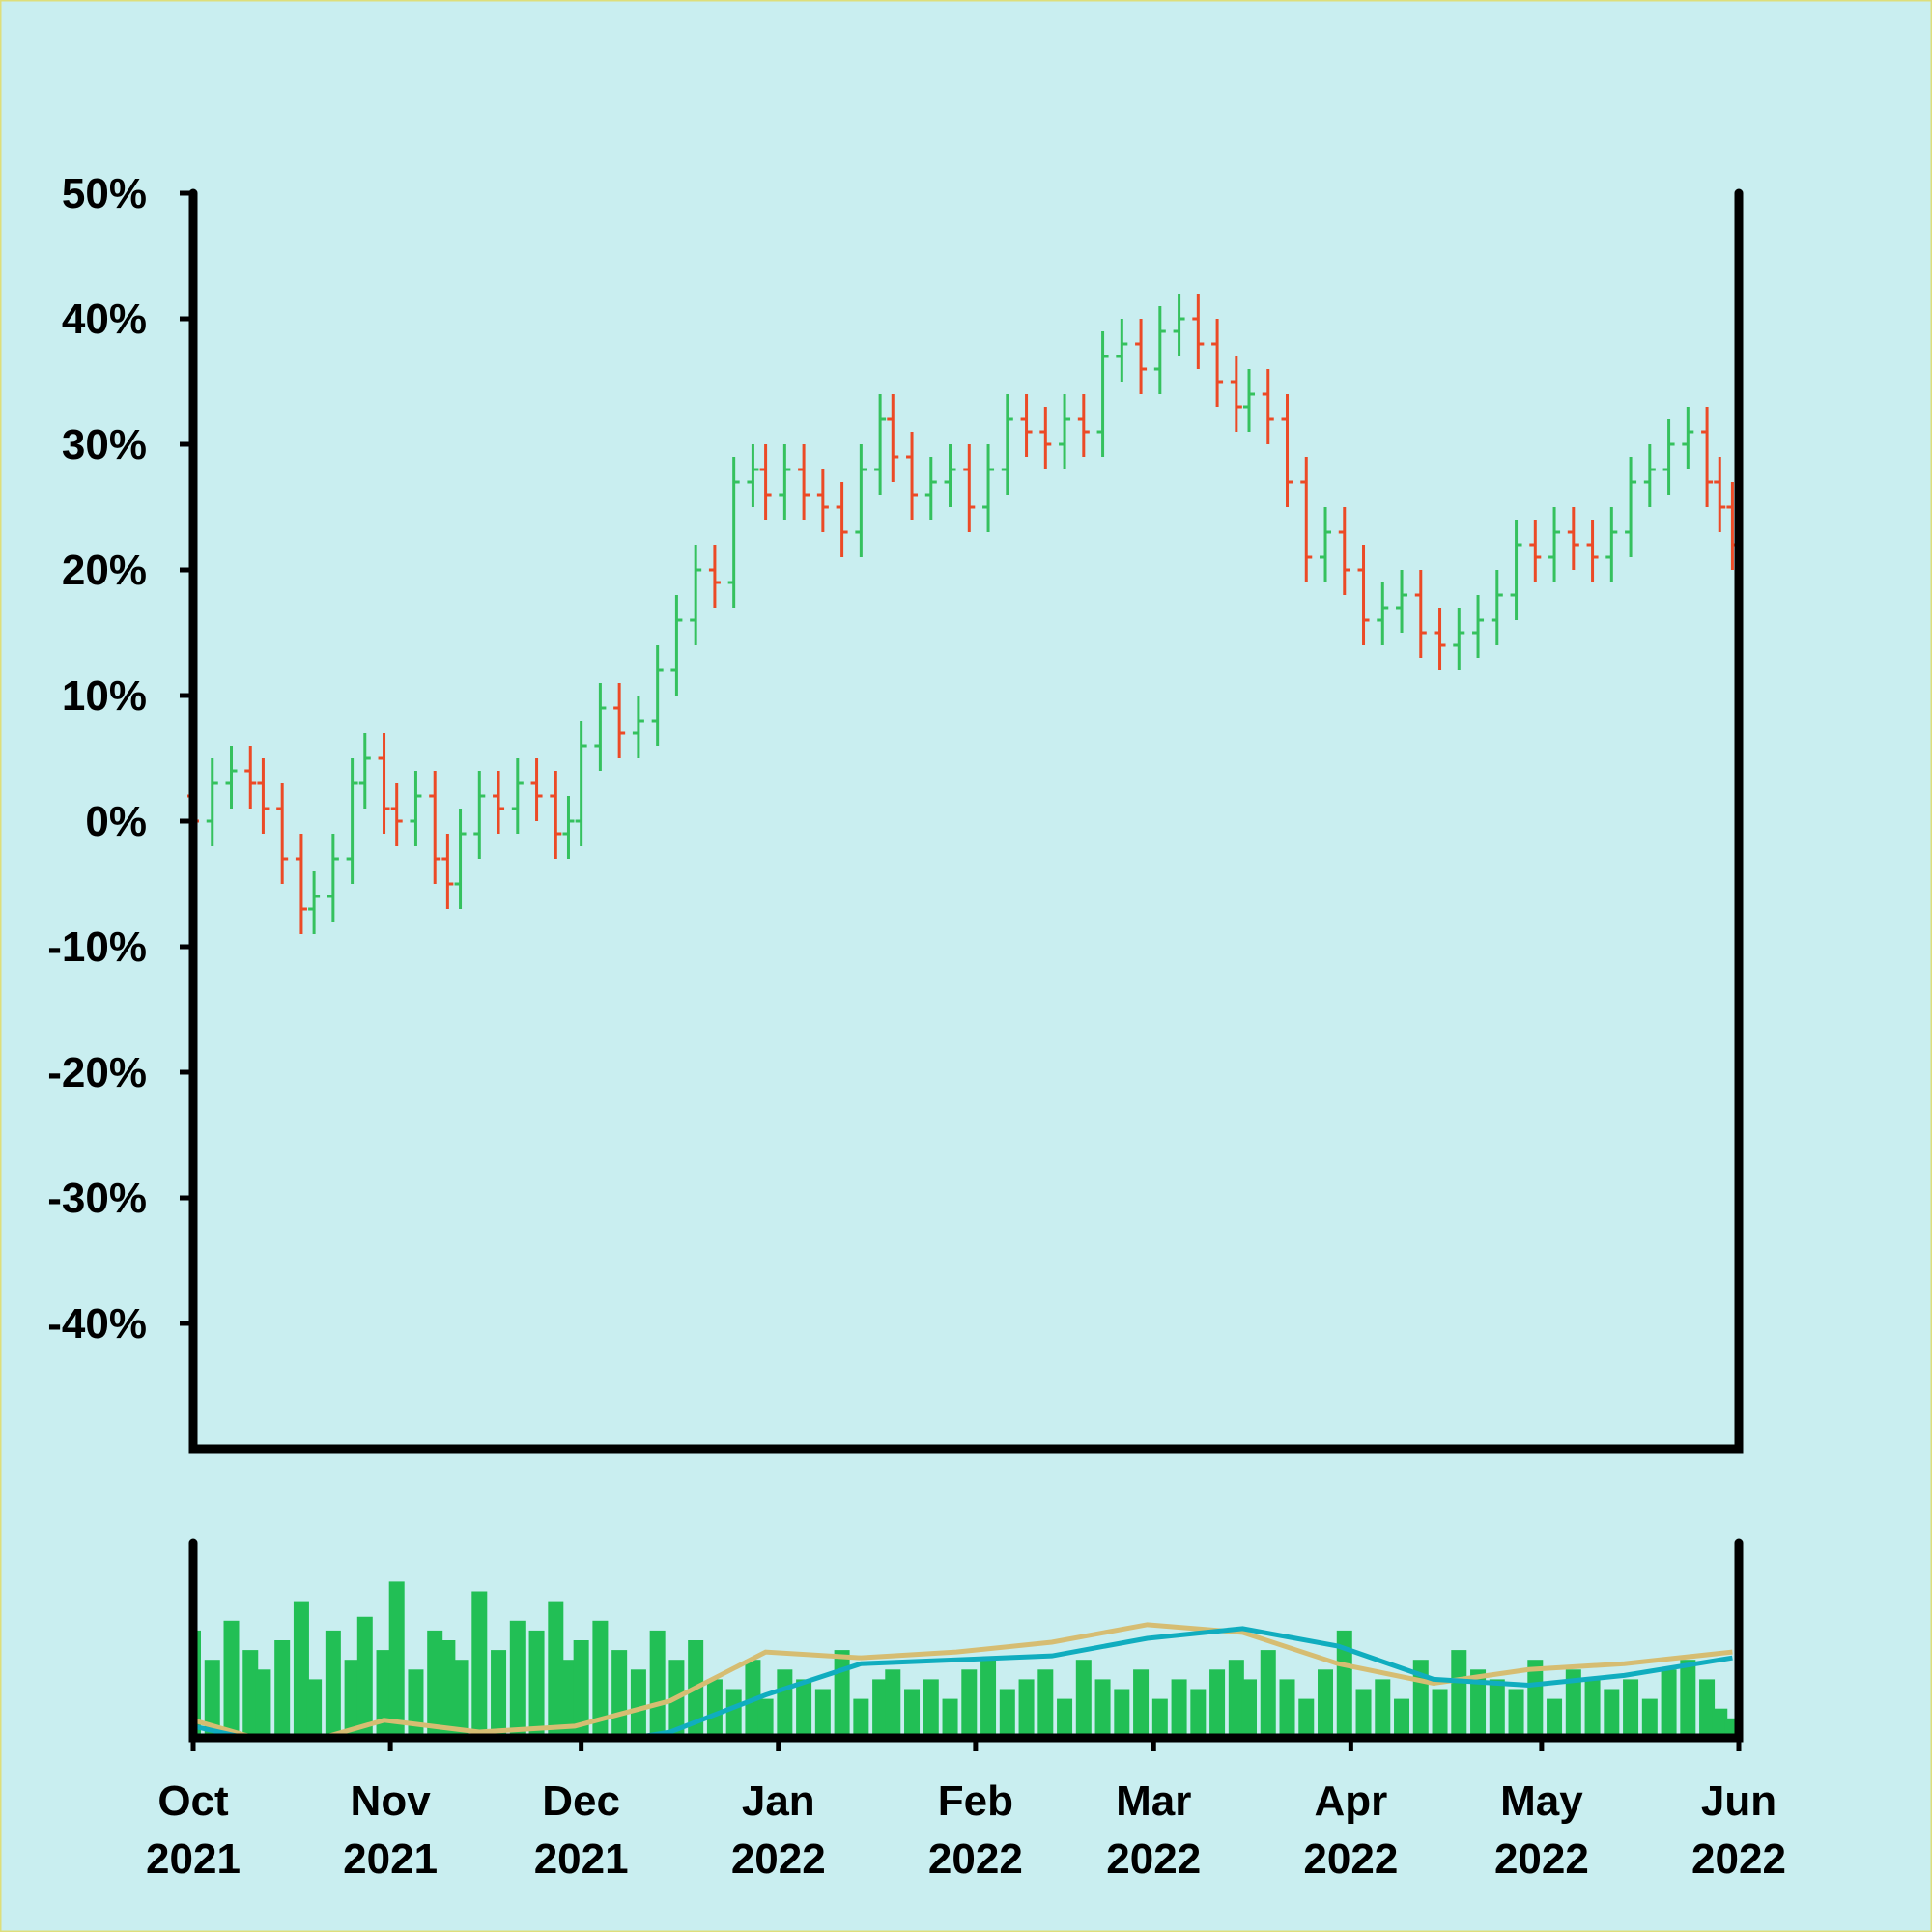 This screenshot has width=1932, height=1932. Describe the element at coordinates (1153, 1830) in the screenshot. I see `x-tick-label: Mar 2022` at that location.